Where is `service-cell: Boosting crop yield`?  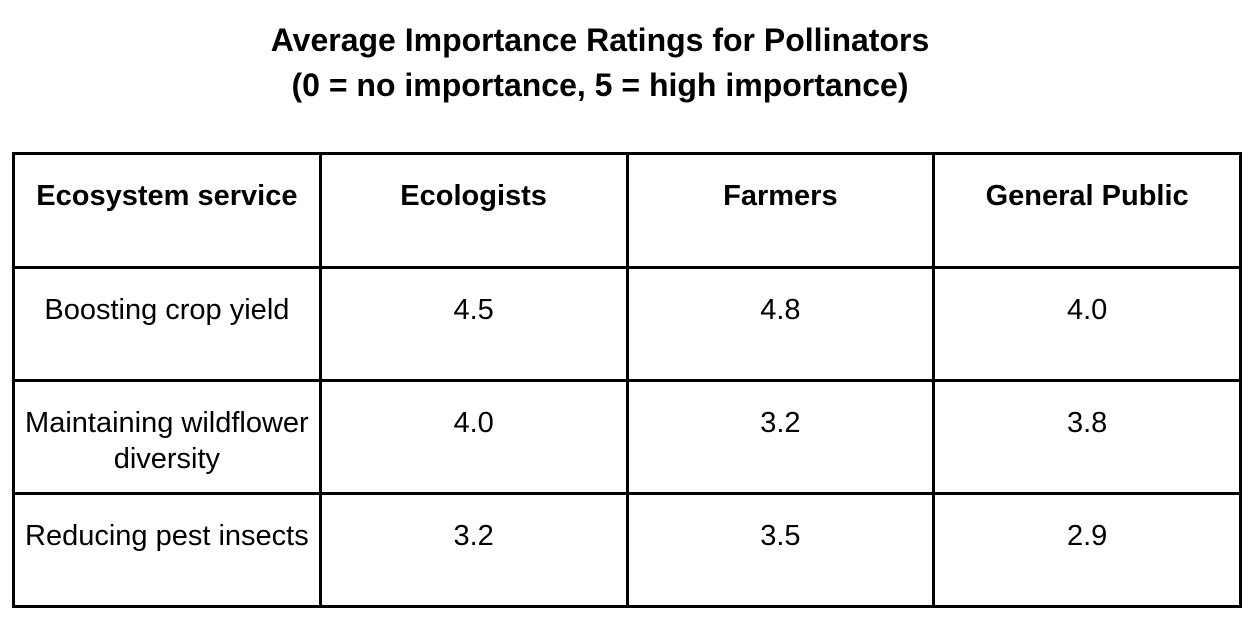
service-cell: Boosting crop yield is located at coordinates (167, 324).